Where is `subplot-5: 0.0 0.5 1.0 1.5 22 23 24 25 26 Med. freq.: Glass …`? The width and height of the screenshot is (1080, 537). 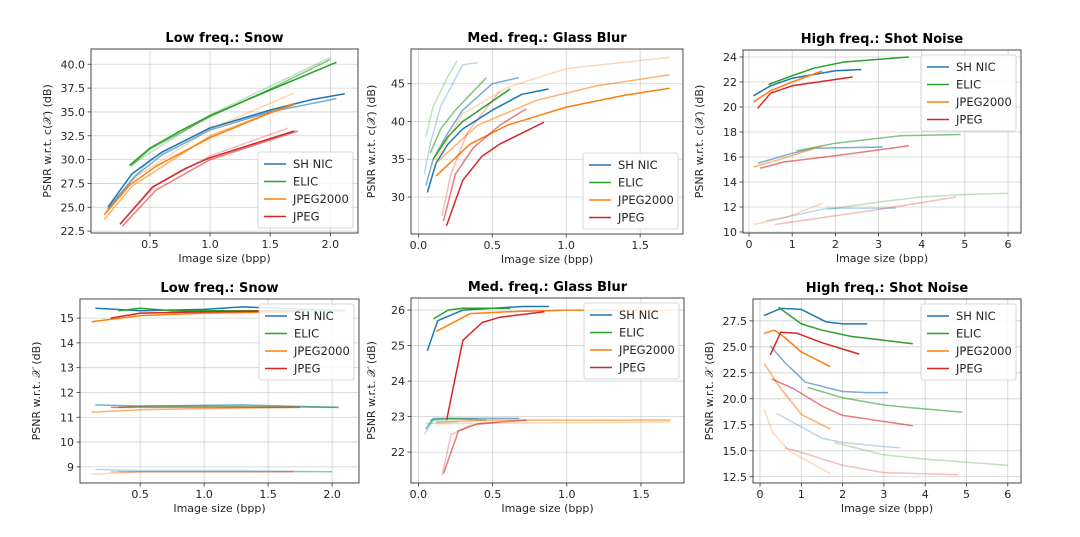
subplot-5: 0.0 0.5 1.0 1.5 22 23 24 25 26 Med. freq.: Glass … is located at coordinates (525, 397).